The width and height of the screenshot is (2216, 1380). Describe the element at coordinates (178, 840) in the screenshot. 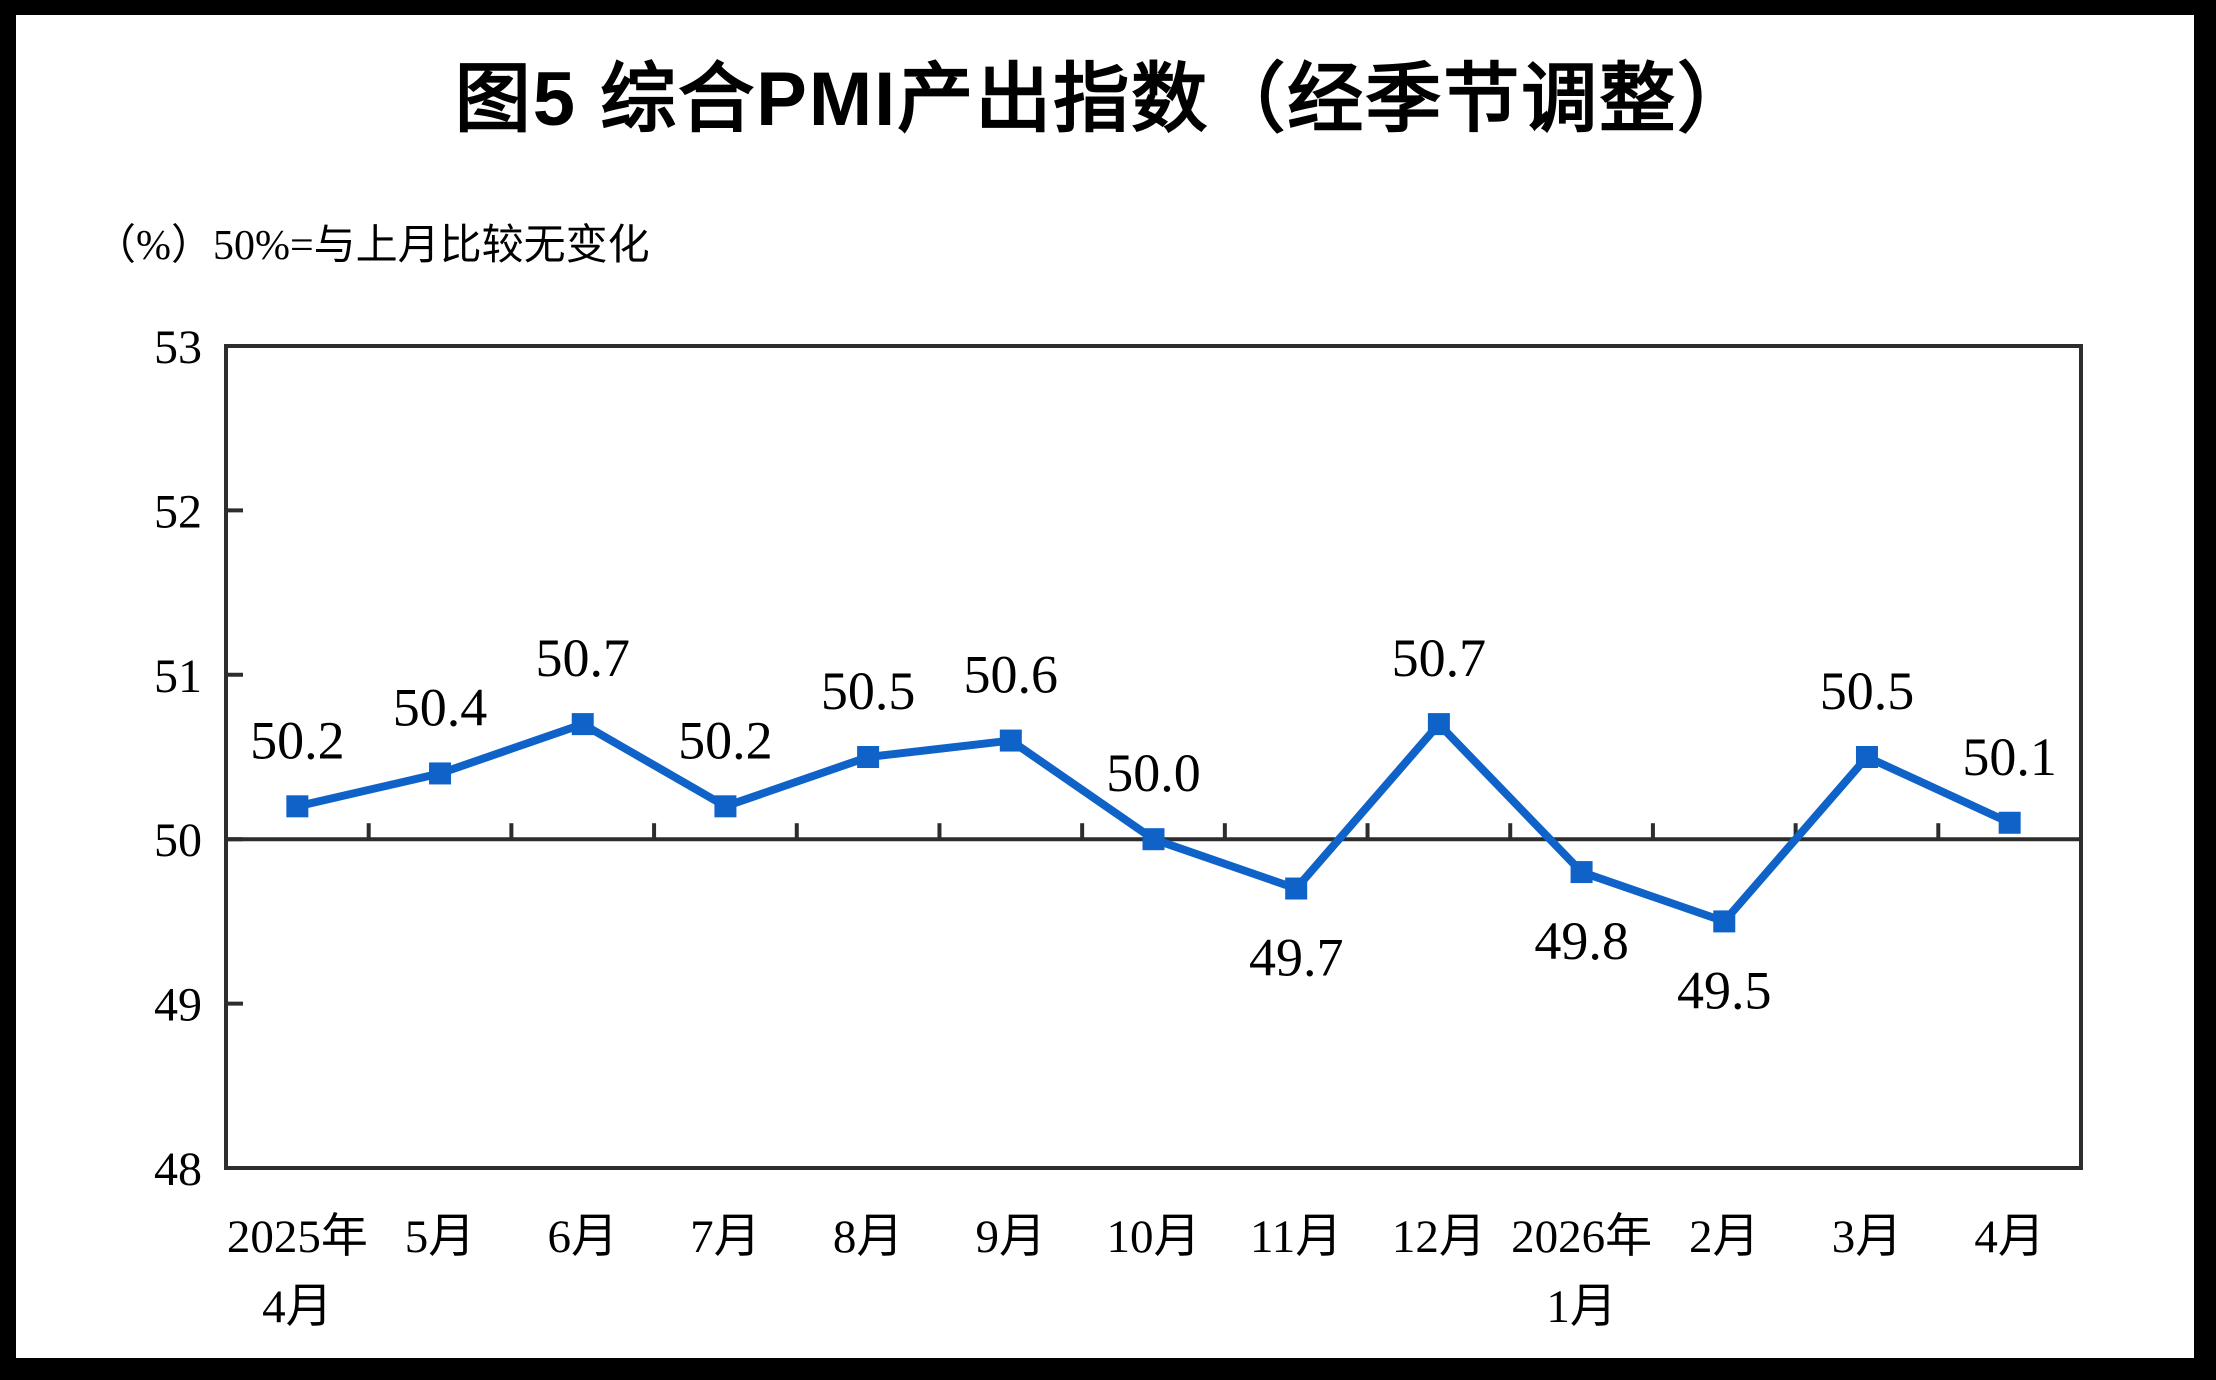

I see `y-axis-label: 50` at that location.